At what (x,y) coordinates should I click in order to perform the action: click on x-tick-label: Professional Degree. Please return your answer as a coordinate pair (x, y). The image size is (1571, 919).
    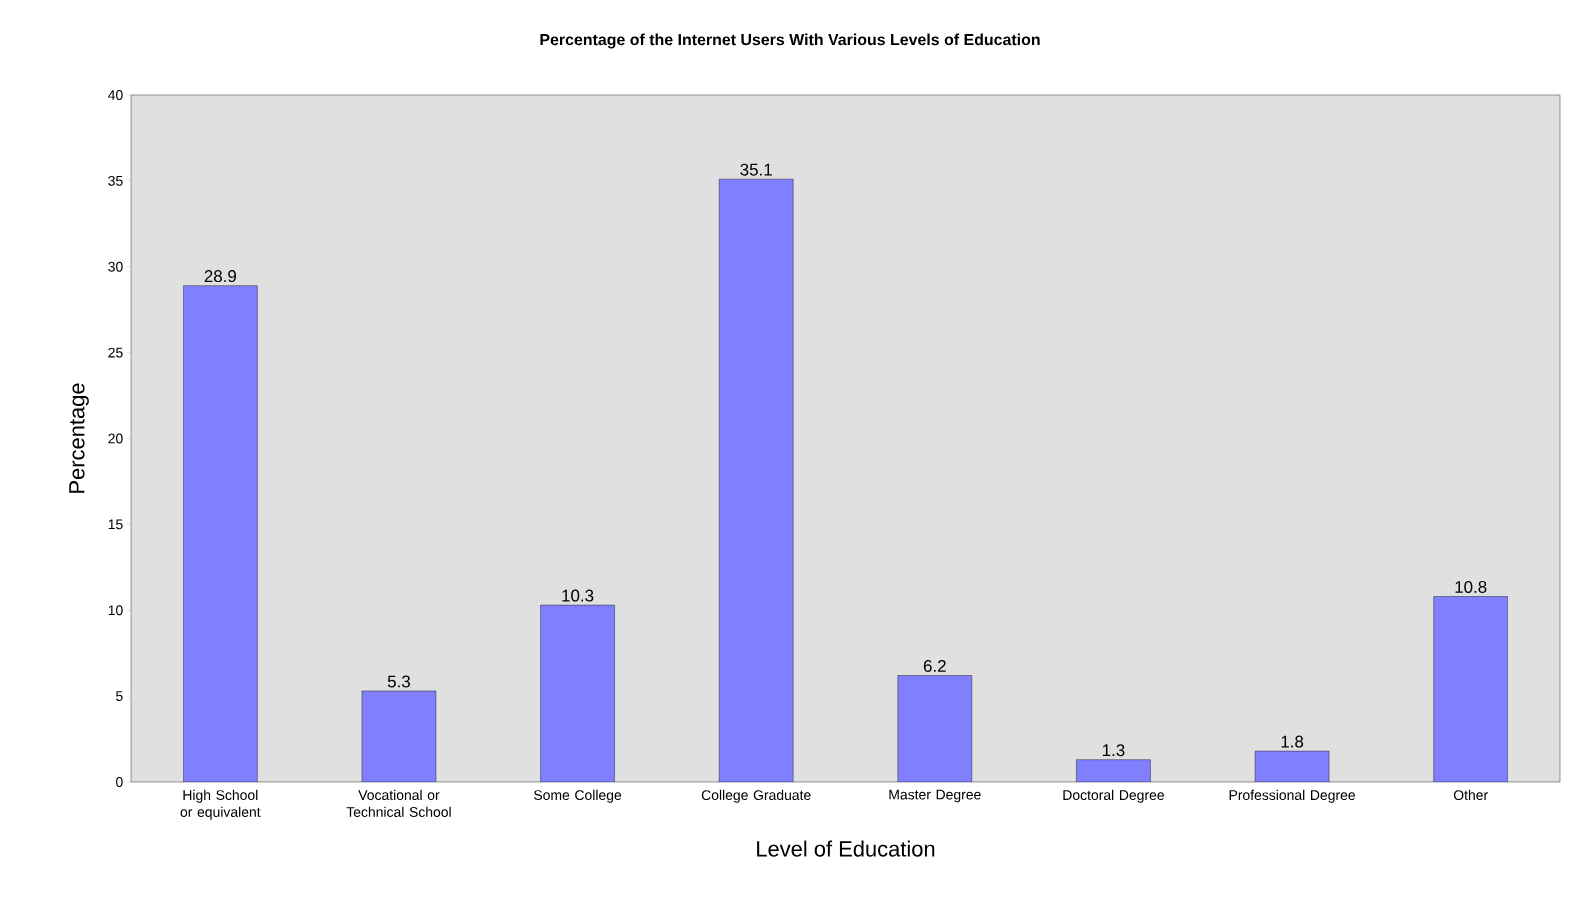
    Looking at the image, I should click on (1292, 796).